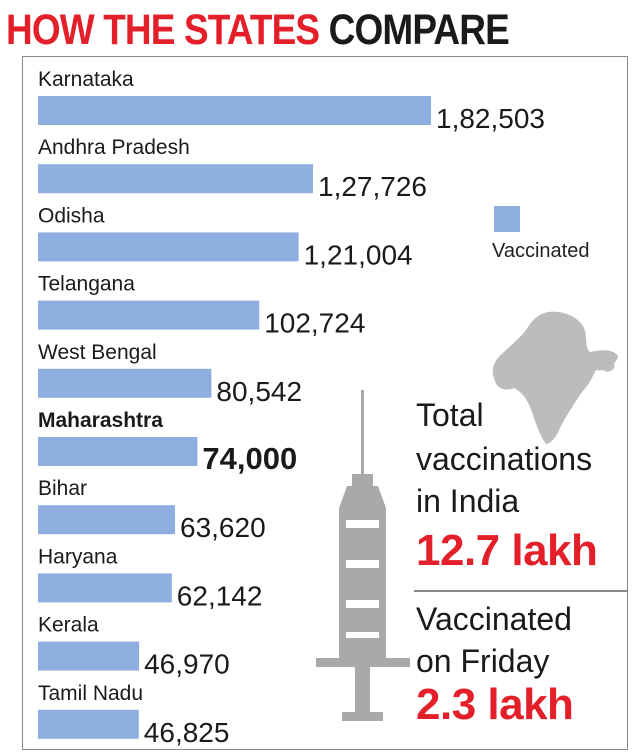 The image size is (635, 753). Describe the element at coordinates (358, 254) in the screenshot. I see `value-label-odisha: 1,21,004` at that location.